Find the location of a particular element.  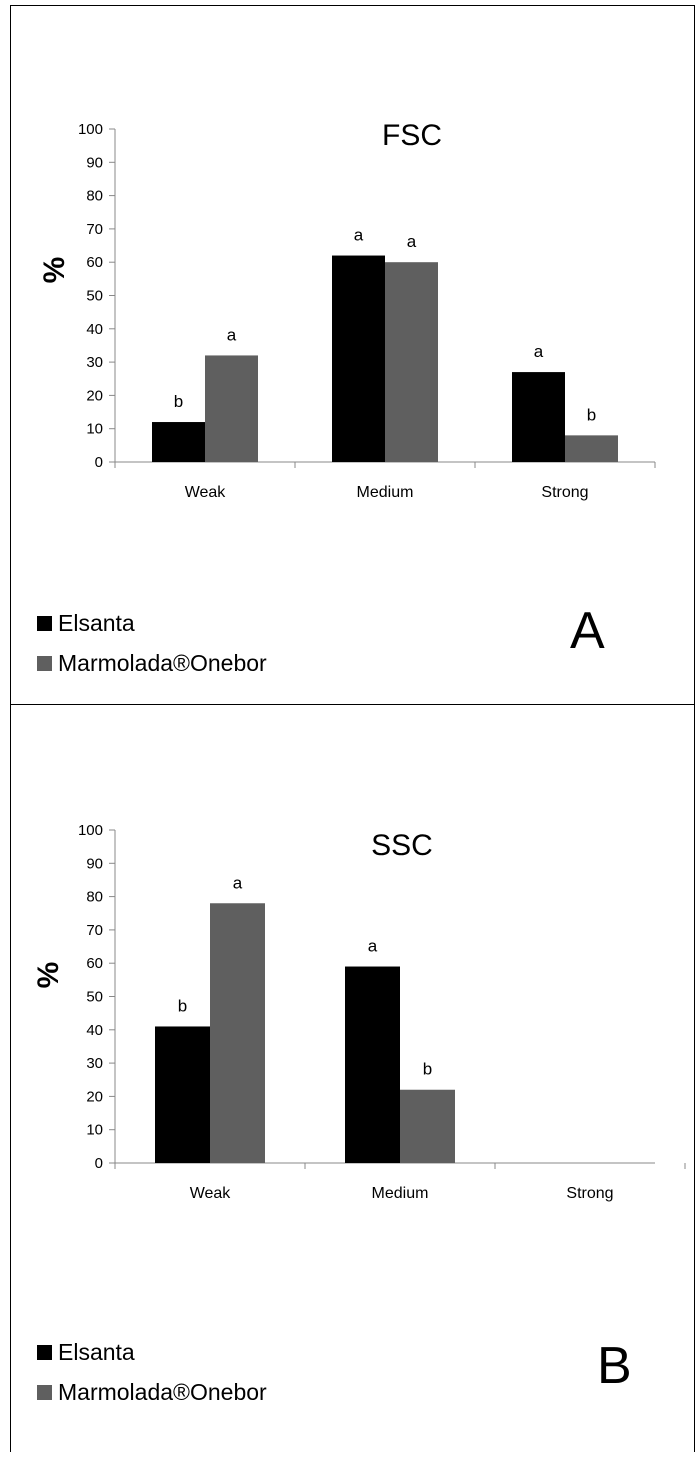

chart-title: SSC is located at coordinates (402, 845).